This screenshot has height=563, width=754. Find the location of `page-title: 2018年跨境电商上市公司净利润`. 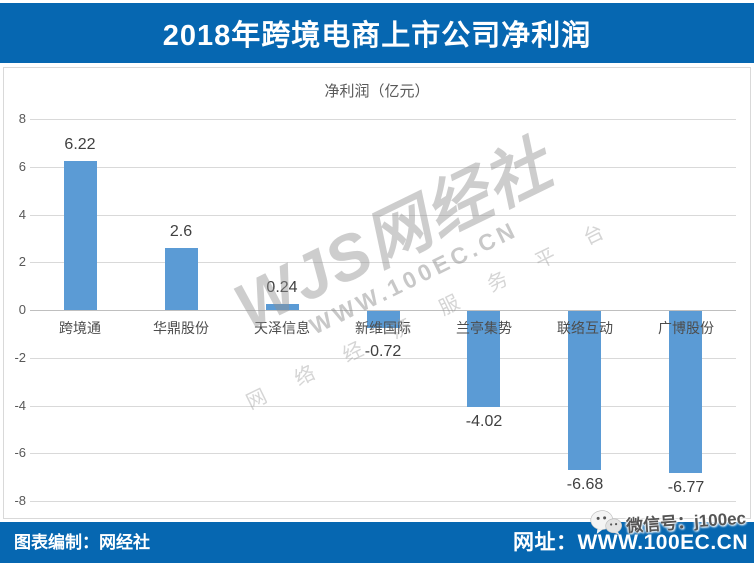

page-title: 2018年跨境电商上市公司净利润 is located at coordinates (377, 36).